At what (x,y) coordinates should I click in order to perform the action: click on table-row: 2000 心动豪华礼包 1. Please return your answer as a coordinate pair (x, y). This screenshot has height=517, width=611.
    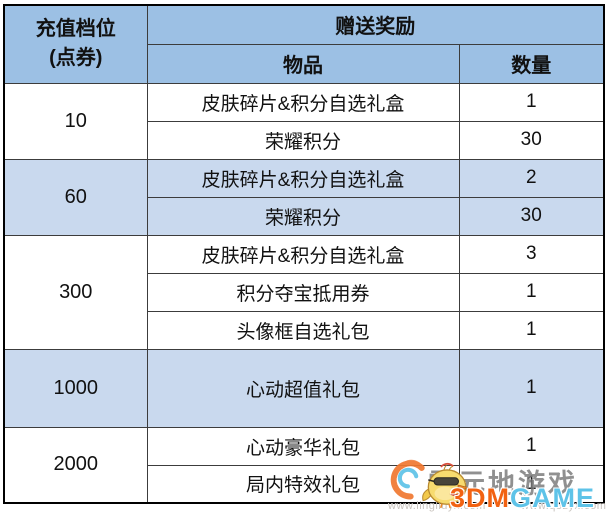
    Looking at the image, I should click on (304, 465).